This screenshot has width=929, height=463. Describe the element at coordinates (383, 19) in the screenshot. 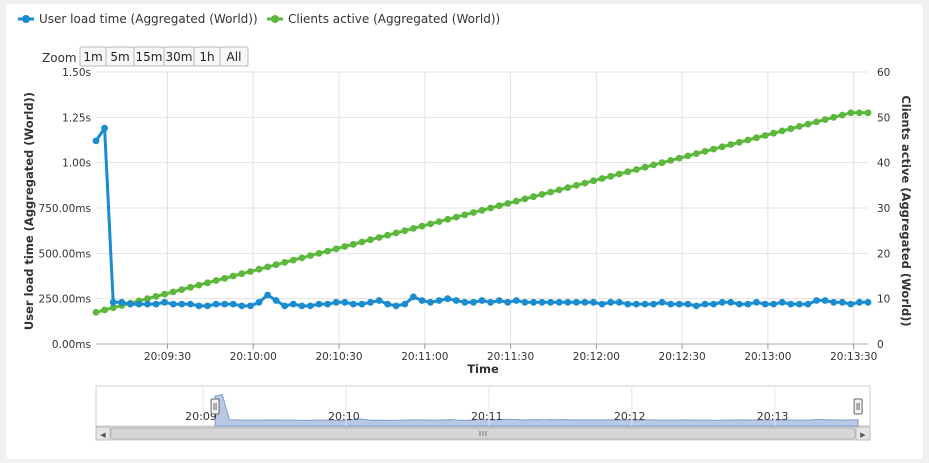

I see `legend-item-2: Clients active (Aggregated (World))` at that location.